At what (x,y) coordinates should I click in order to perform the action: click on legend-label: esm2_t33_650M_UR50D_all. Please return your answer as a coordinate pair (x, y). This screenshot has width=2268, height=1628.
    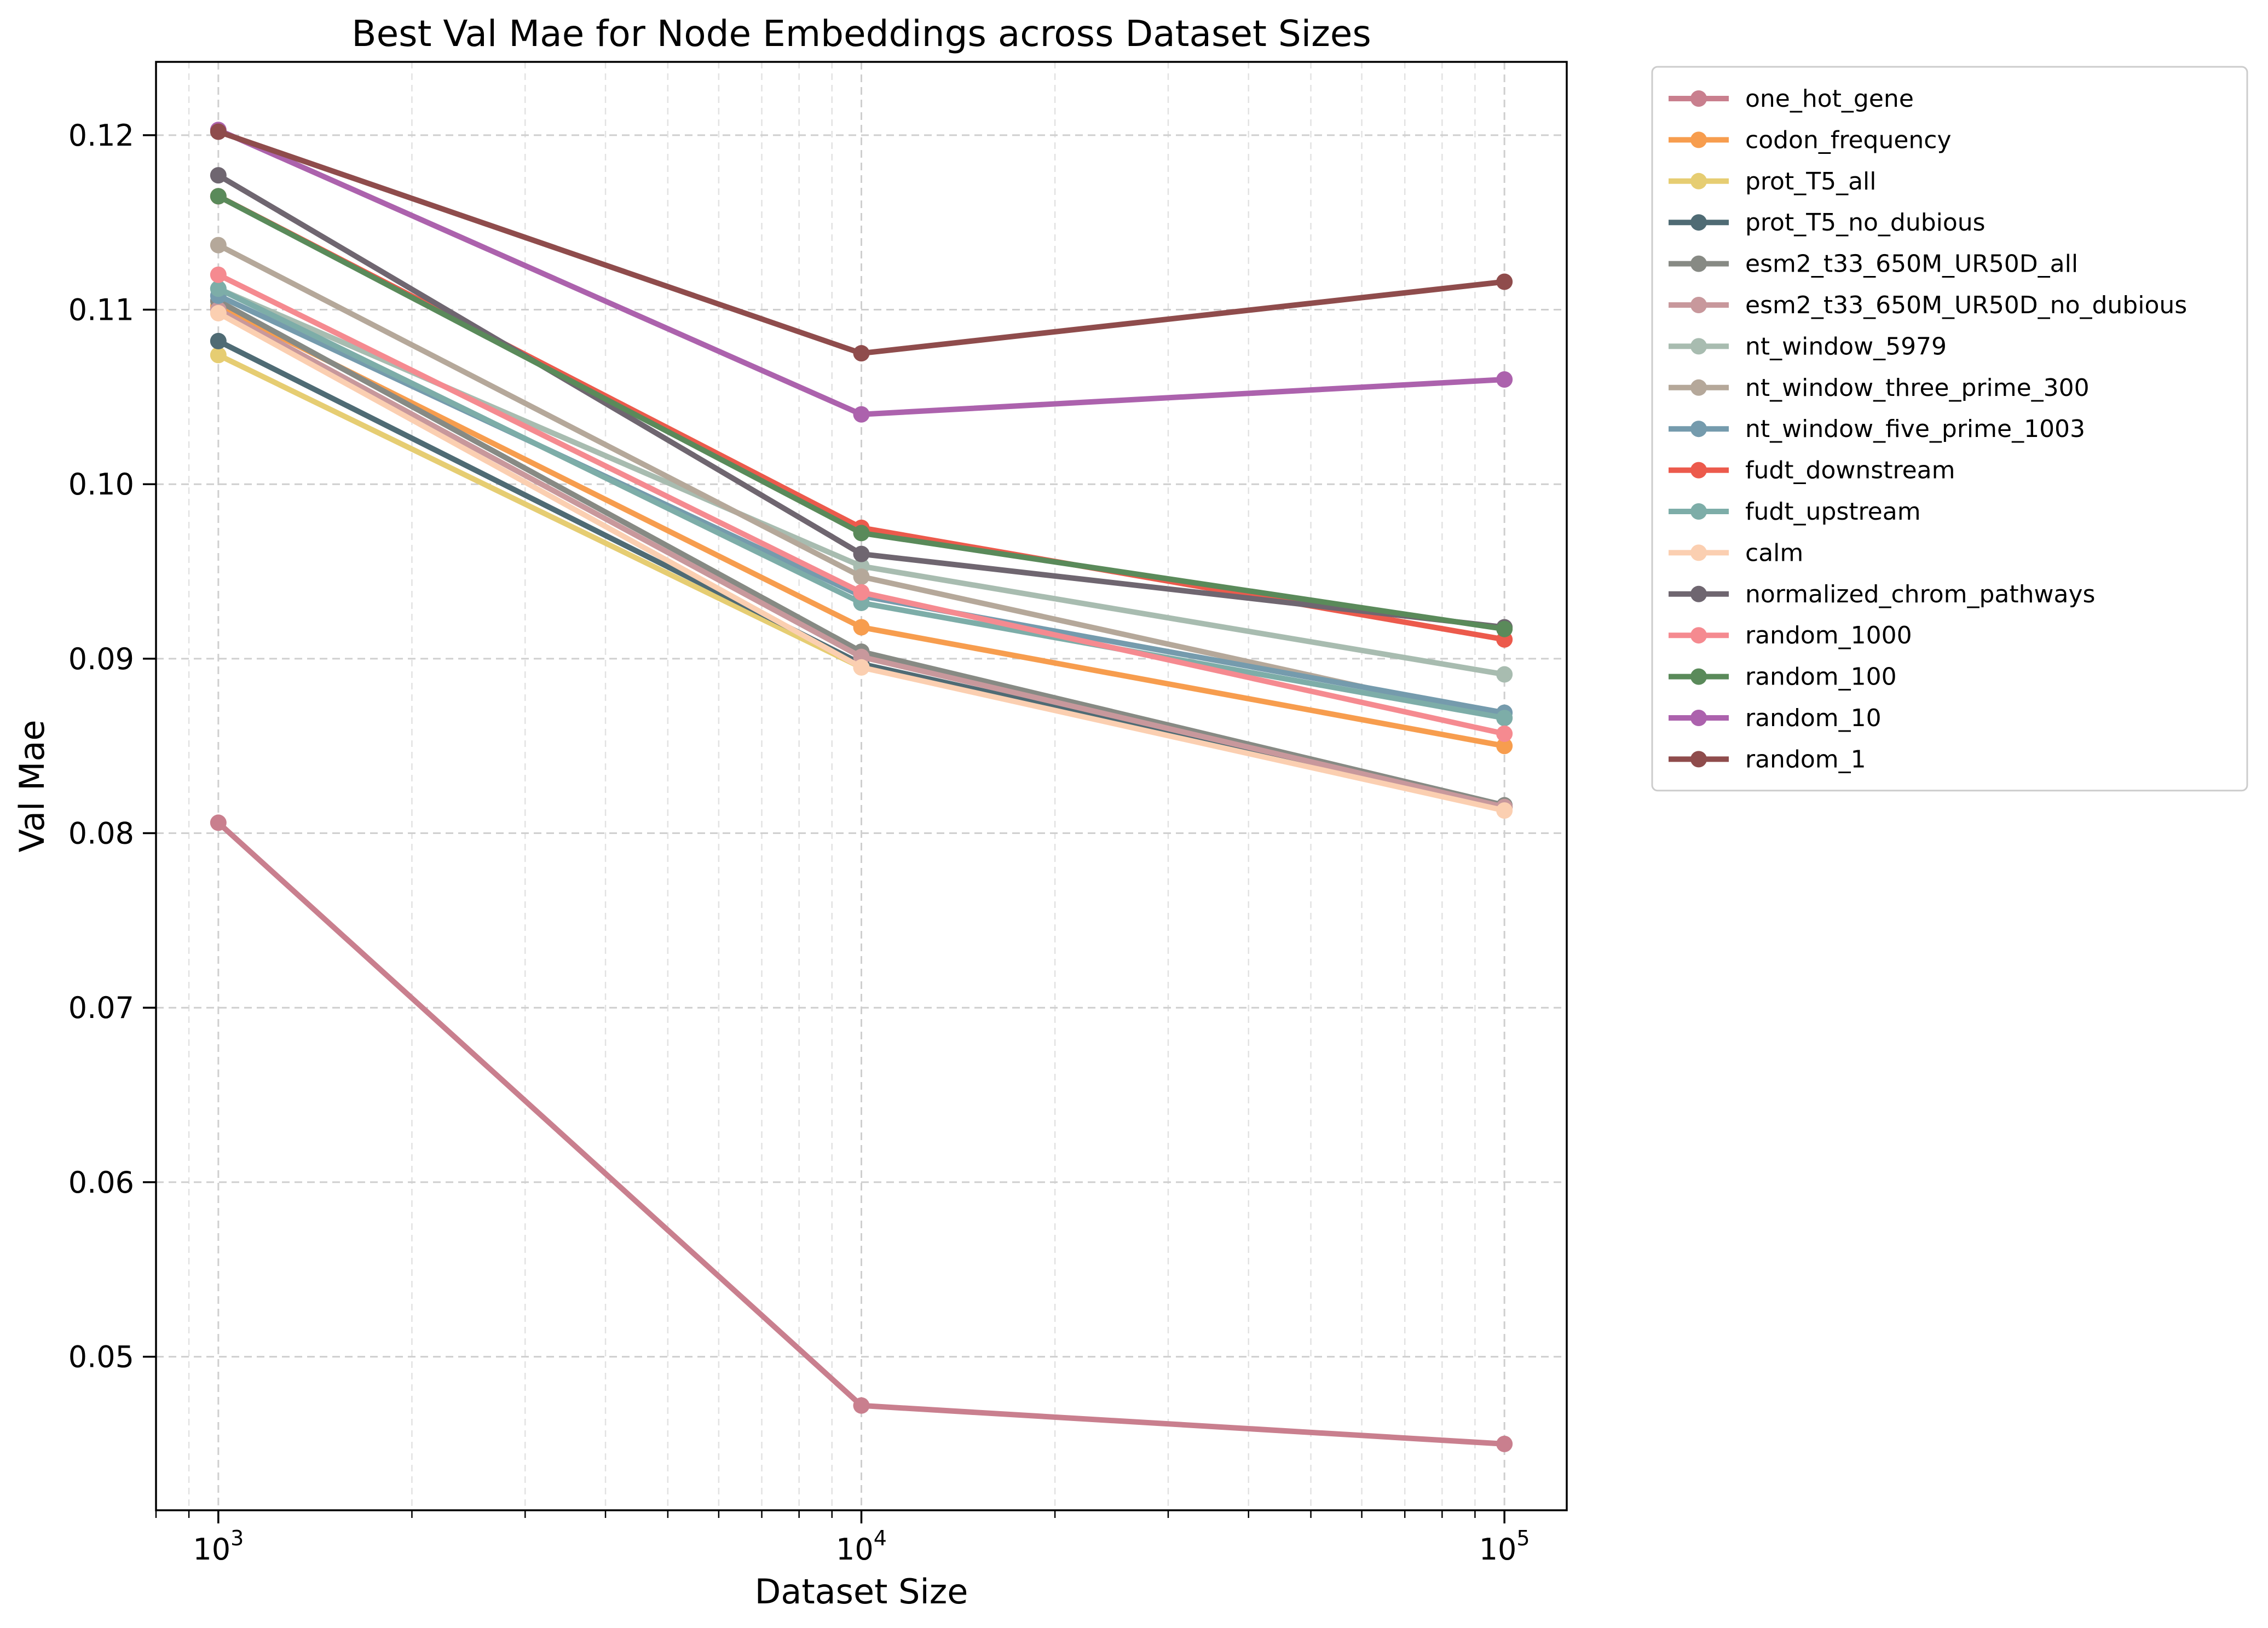
    Looking at the image, I should click on (1912, 264).